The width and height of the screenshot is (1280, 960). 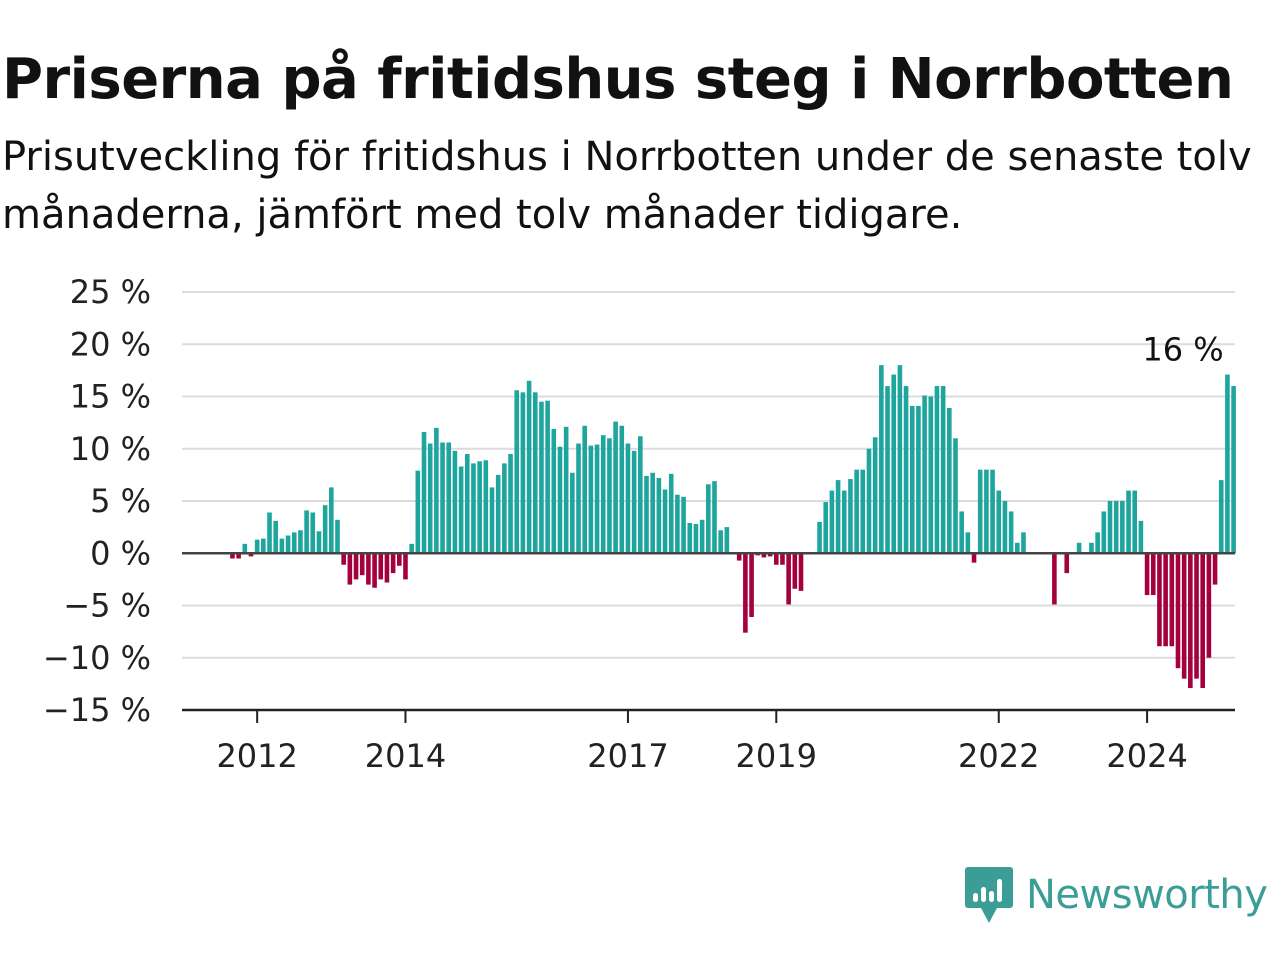 I want to click on y-tick-label: 20 %, so click(x=110, y=344).